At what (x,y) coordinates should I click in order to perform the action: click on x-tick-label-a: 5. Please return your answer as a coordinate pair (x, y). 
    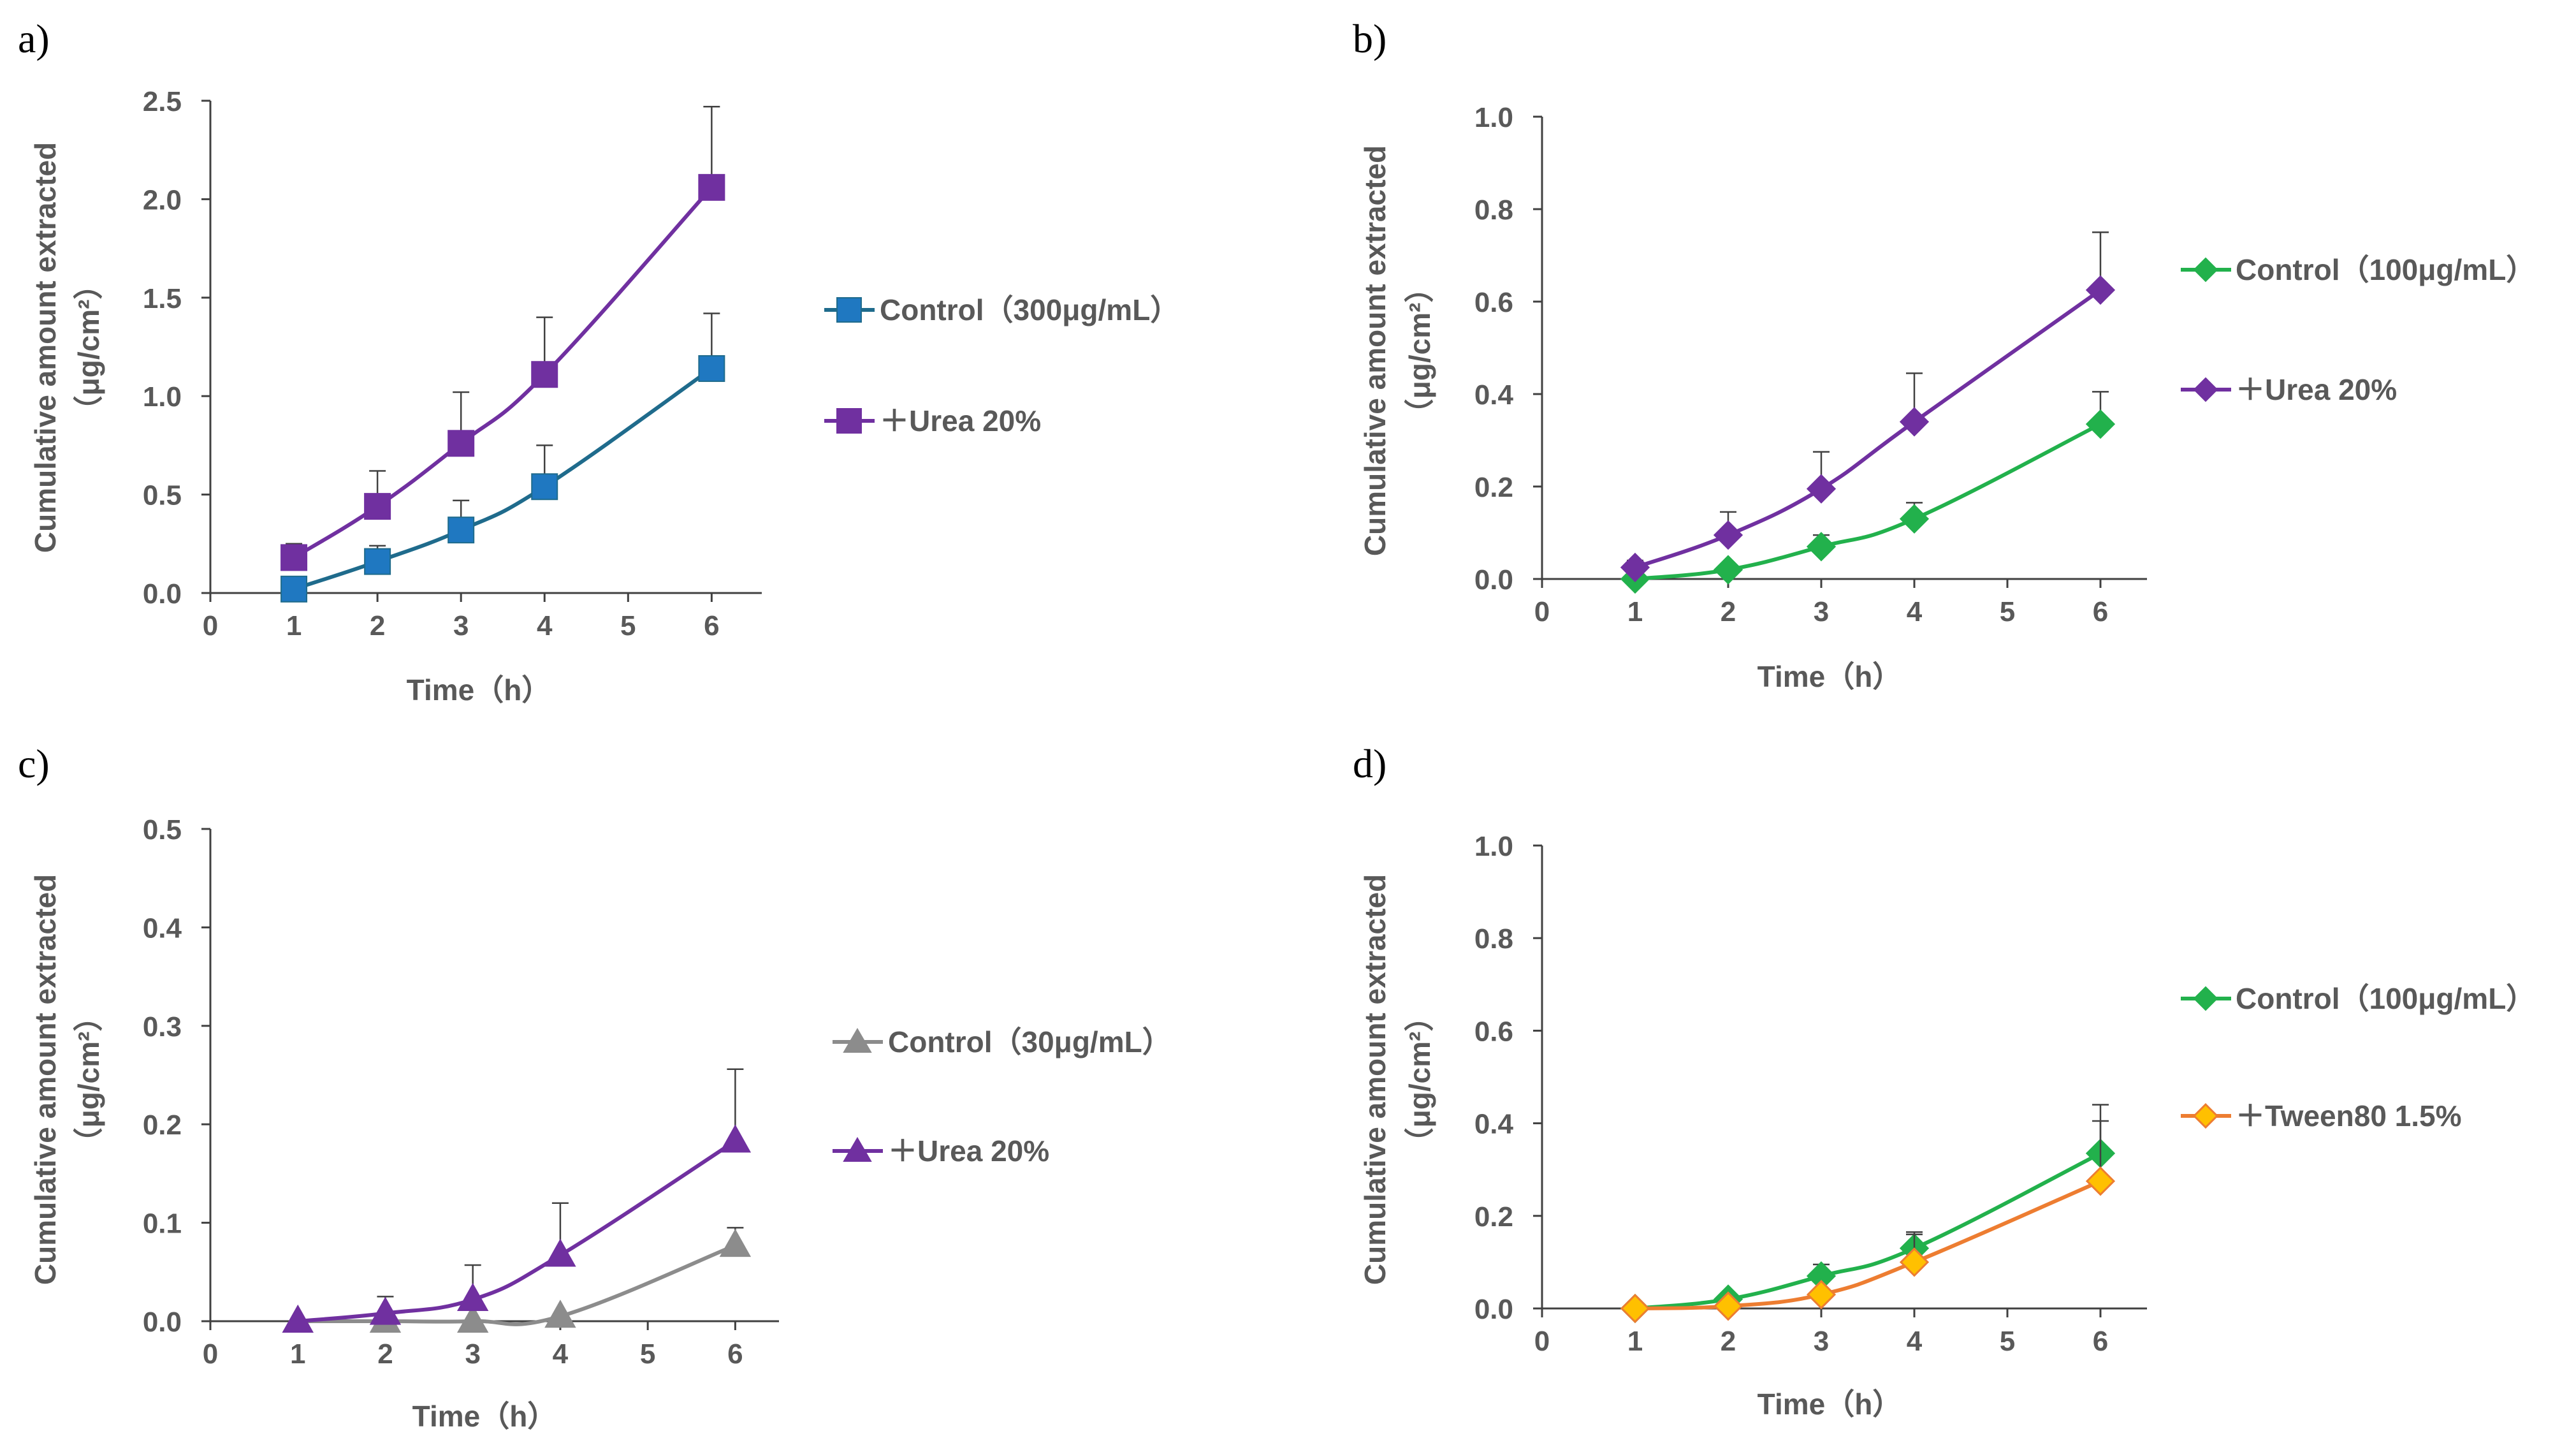
    Looking at the image, I should click on (628, 625).